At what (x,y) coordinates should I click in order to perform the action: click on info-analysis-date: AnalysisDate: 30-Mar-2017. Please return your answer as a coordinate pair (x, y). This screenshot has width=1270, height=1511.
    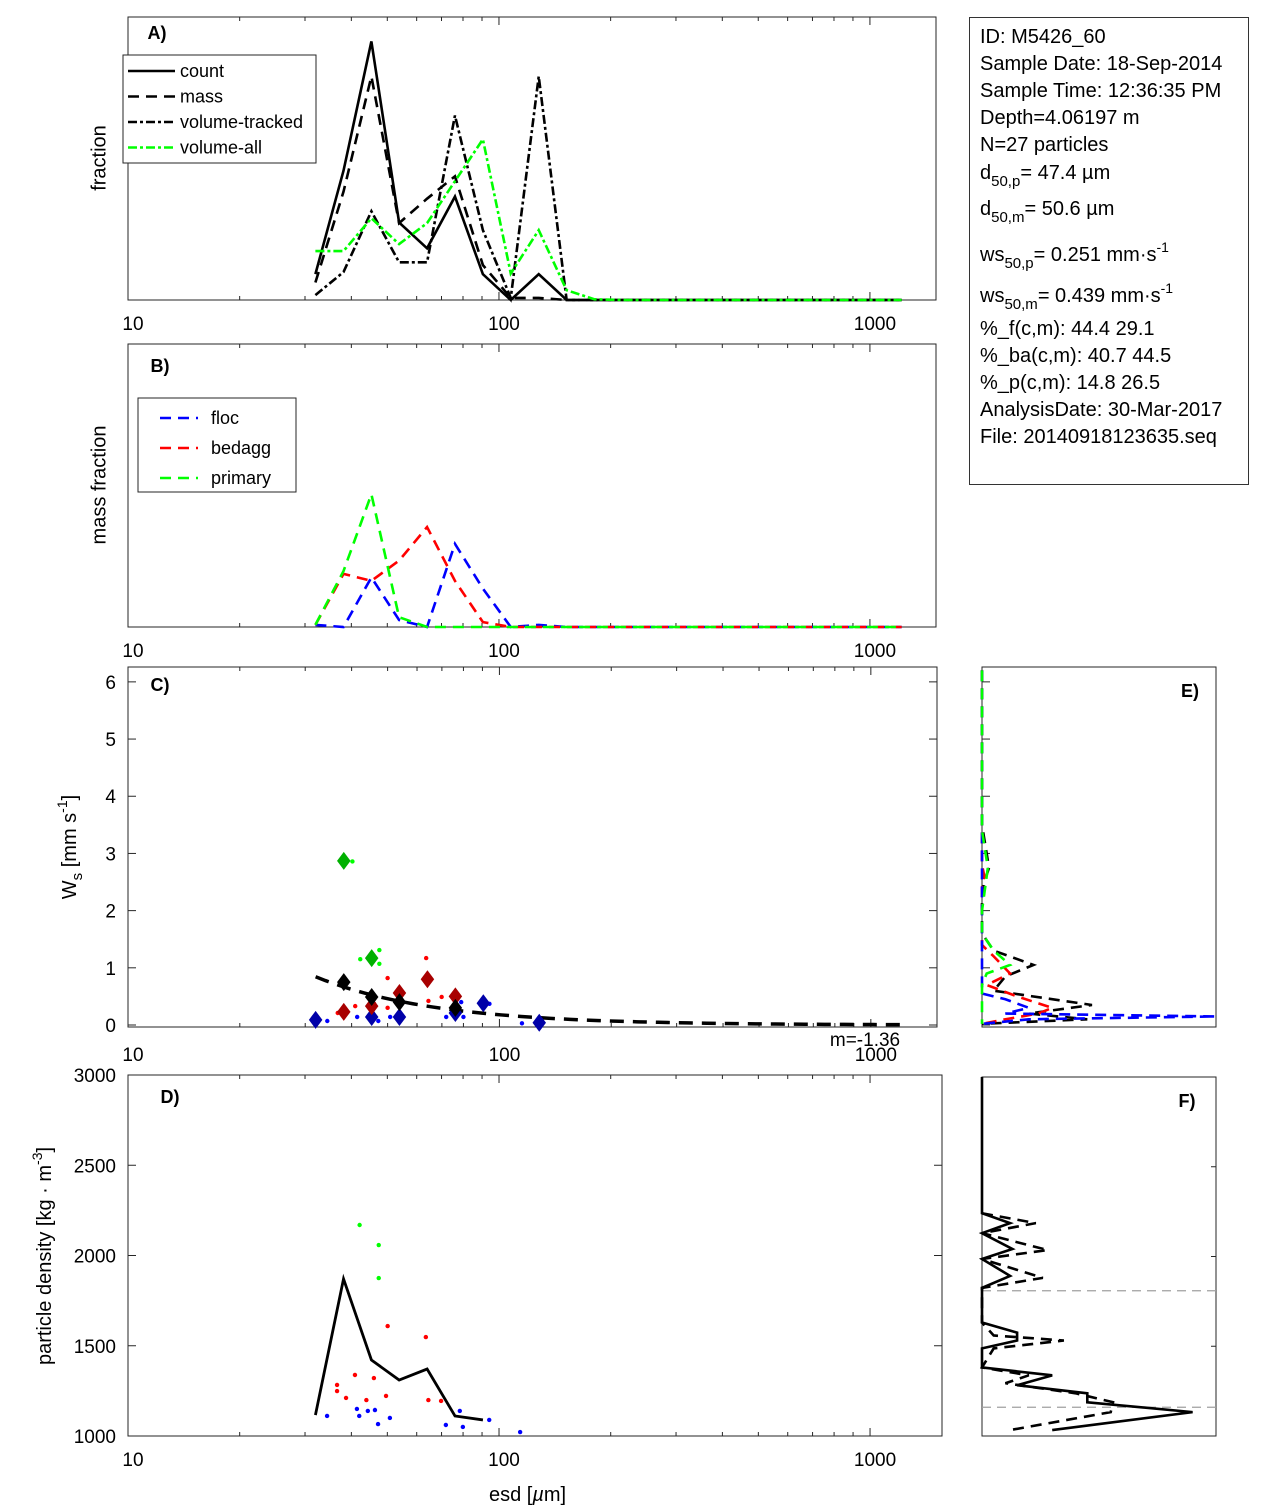
    Looking at the image, I should click on (1101, 410).